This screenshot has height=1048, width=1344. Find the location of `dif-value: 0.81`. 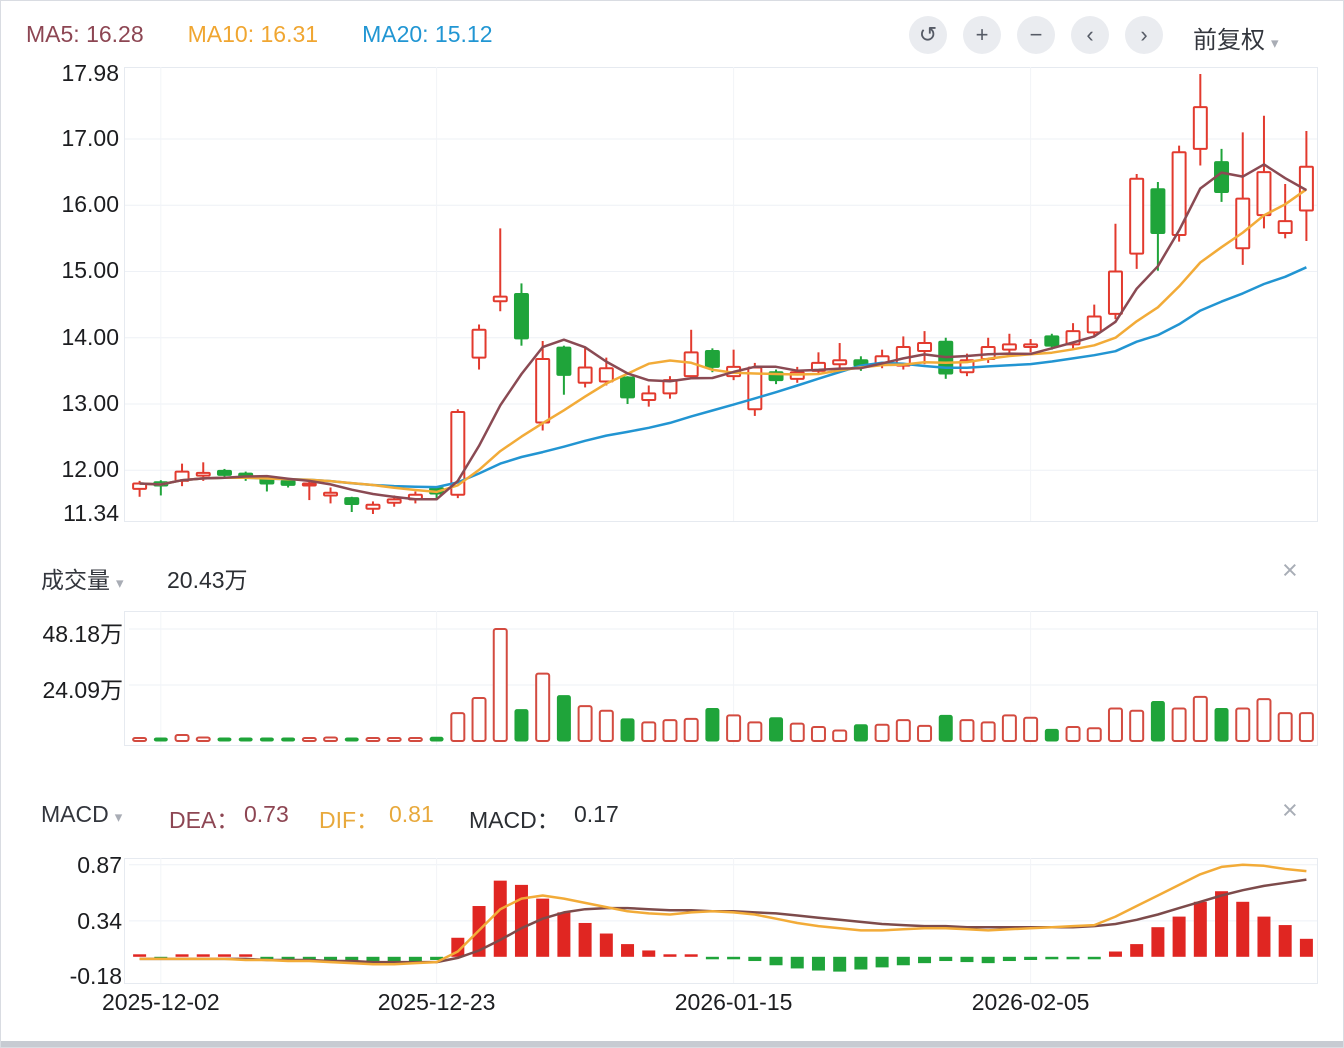

dif-value: 0.81 is located at coordinates (411, 814).